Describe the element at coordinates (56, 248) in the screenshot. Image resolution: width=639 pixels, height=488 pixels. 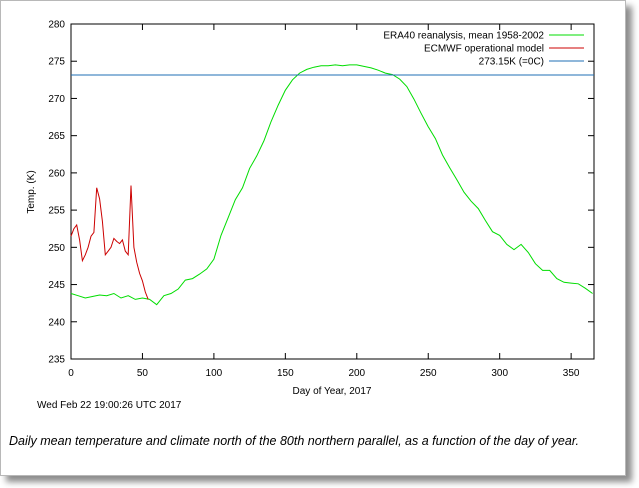
I see `y-tick-label: 250` at that location.